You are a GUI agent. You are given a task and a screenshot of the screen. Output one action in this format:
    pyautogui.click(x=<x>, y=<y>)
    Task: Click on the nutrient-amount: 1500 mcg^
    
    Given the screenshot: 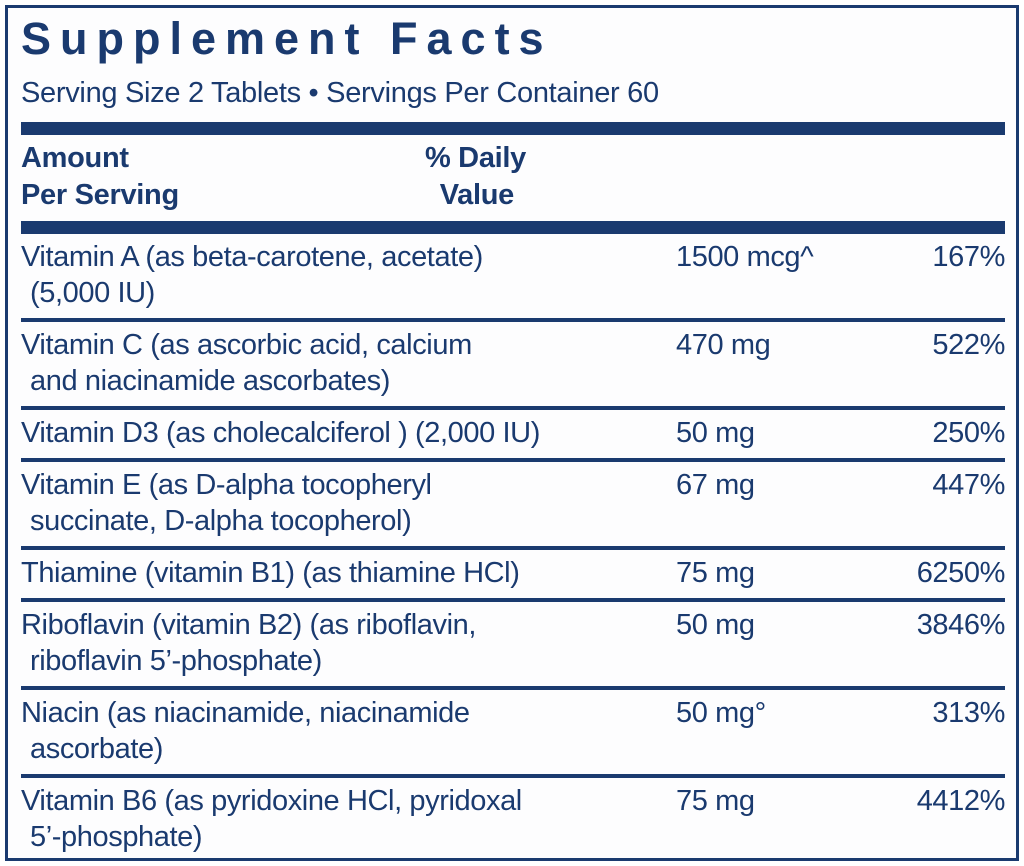 What is the action you would take?
    pyautogui.click(x=745, y=256)
    